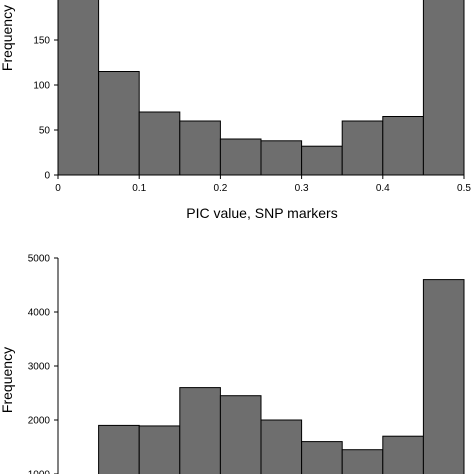  I want to click on chart2-ticks: 1000 2000 3000 4000 5000, so click(43, 364).